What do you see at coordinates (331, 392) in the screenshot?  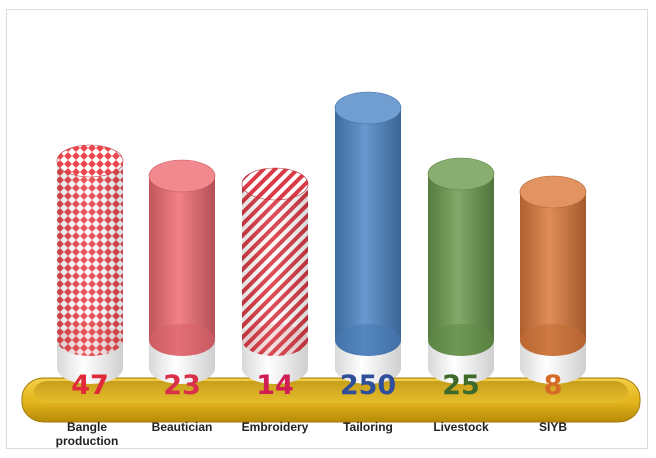 I see `gold-base-inner` at bounding box center [331, 392].